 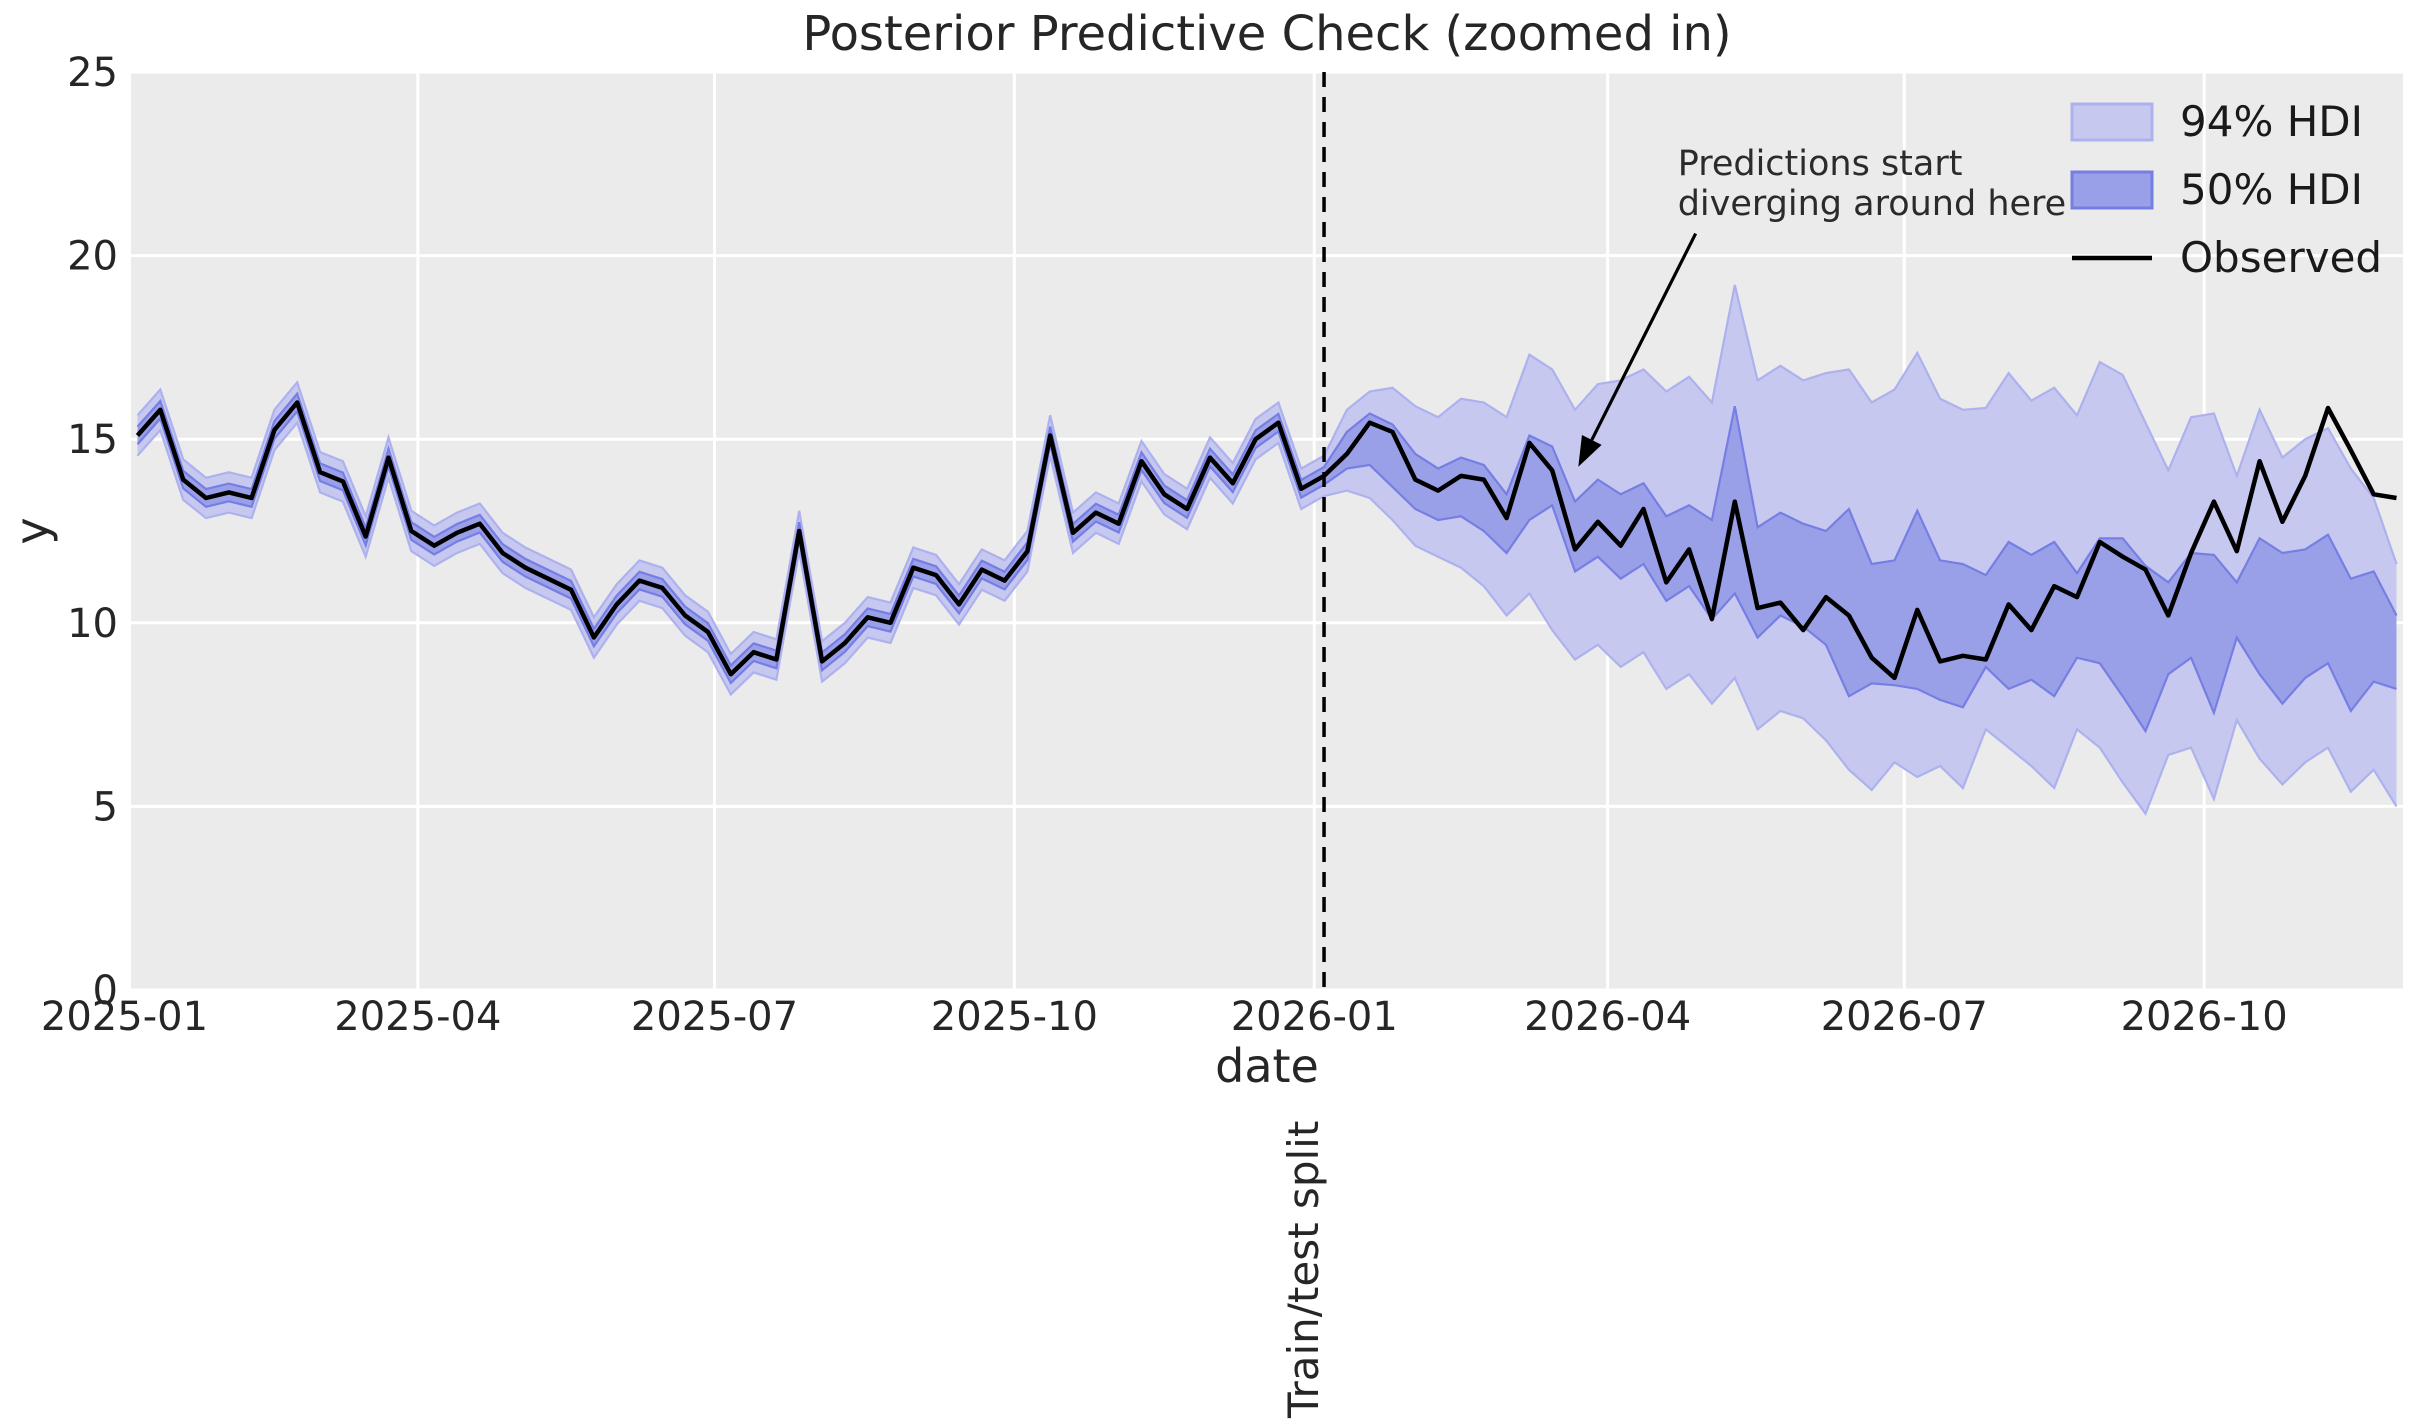 I want to click on legend: 94% HDI 50% HDI Observed, so click(x=2226, y=189).